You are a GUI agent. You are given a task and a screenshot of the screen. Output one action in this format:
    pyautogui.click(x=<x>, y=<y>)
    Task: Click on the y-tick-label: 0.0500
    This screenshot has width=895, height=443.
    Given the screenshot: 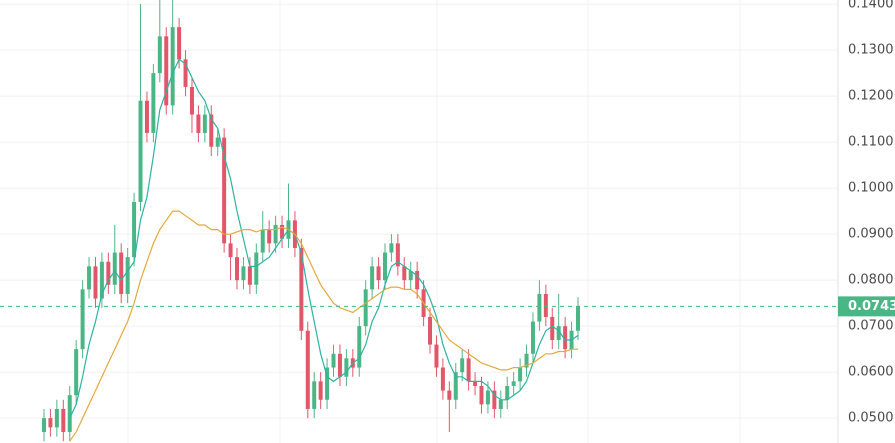 What is the action you would take?
    pyautogui.click(x=871, y=418)
    